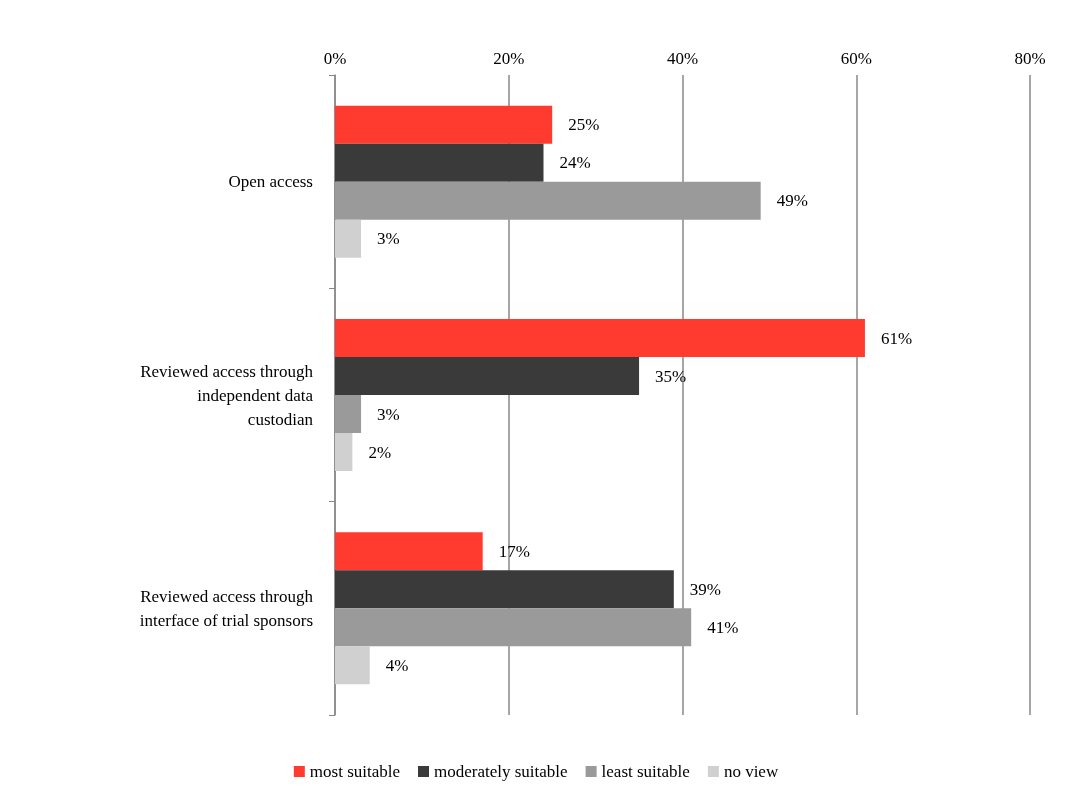 The width and height of the screenshot is (1072, 803). I want to click on legend-label: least suitable, so click(645, 771).